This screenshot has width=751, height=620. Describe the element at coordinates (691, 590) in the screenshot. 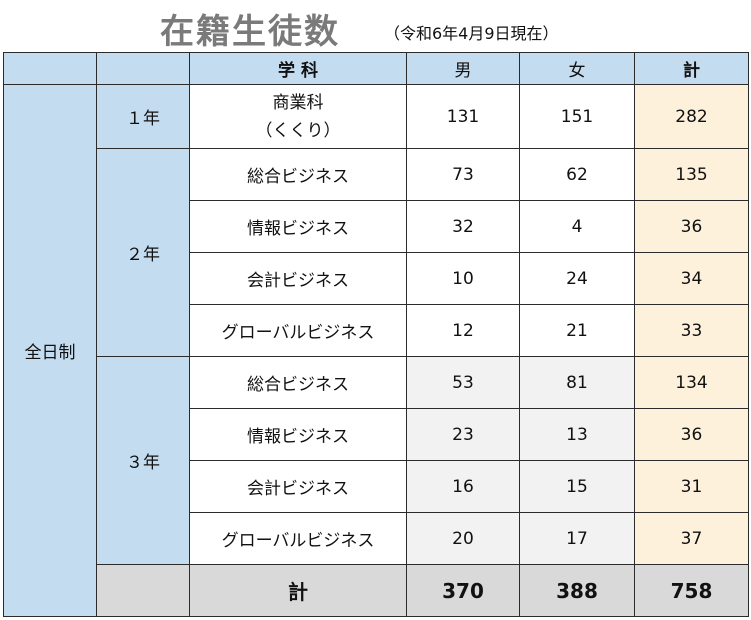

I see `grand-total-all: 758` at that location.